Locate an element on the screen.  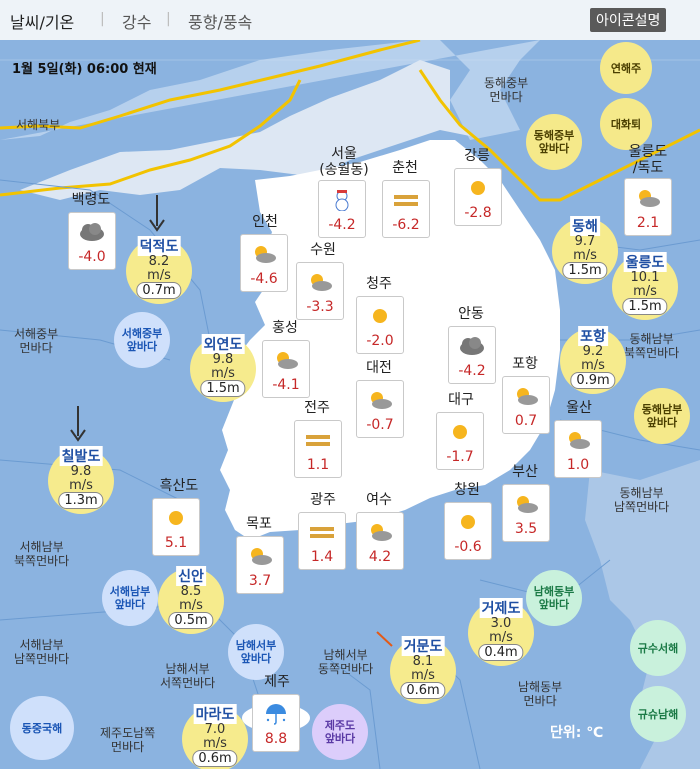
region-label: 남해서부 서쪽먼바다 is located at coordinates (188, 676).